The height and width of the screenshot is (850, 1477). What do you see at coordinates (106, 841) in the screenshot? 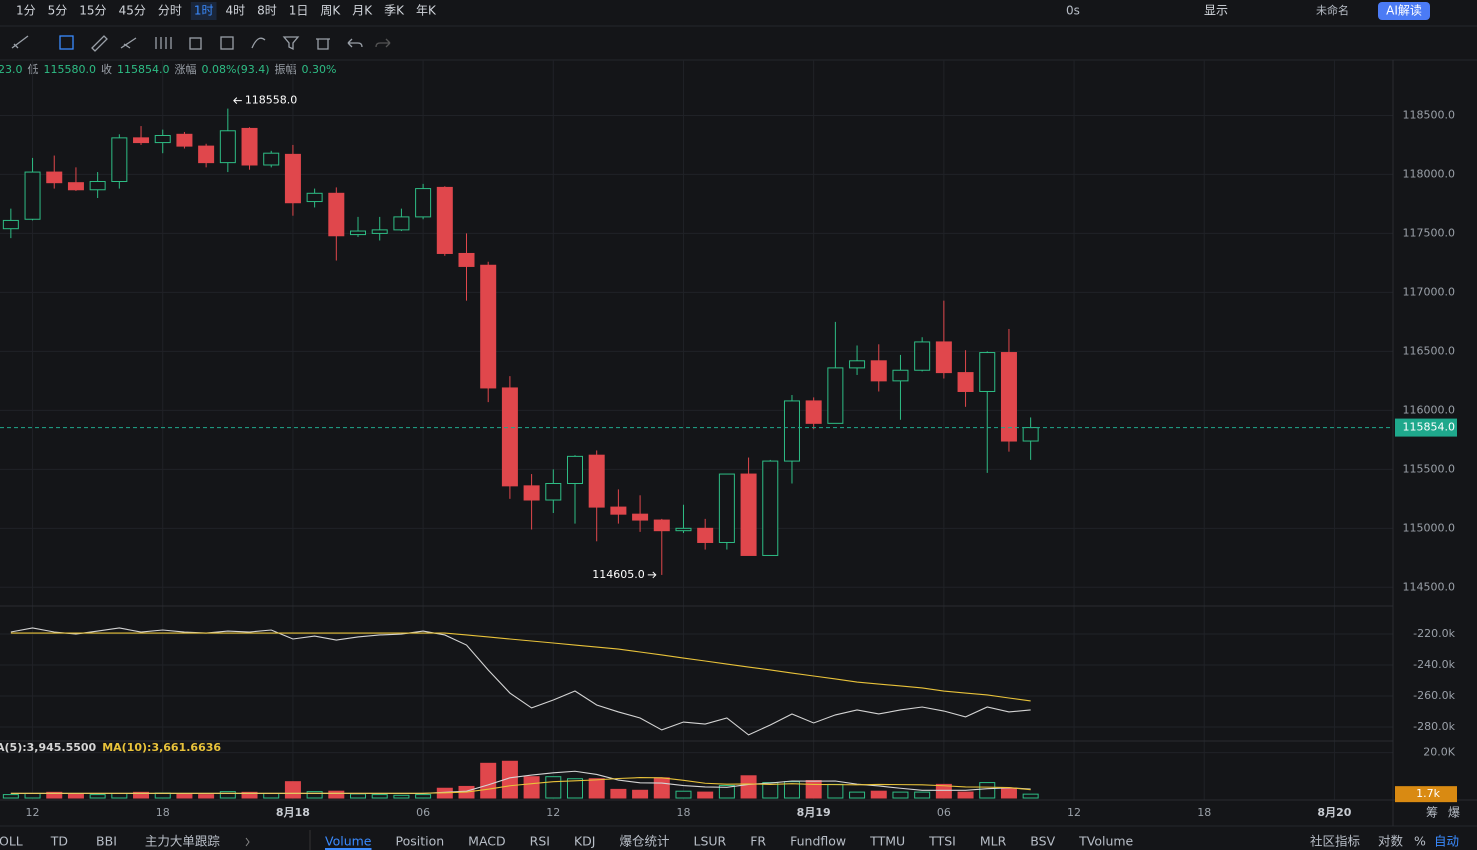
I see `indicator-tab: BBI` at bounding box center [106, 841].